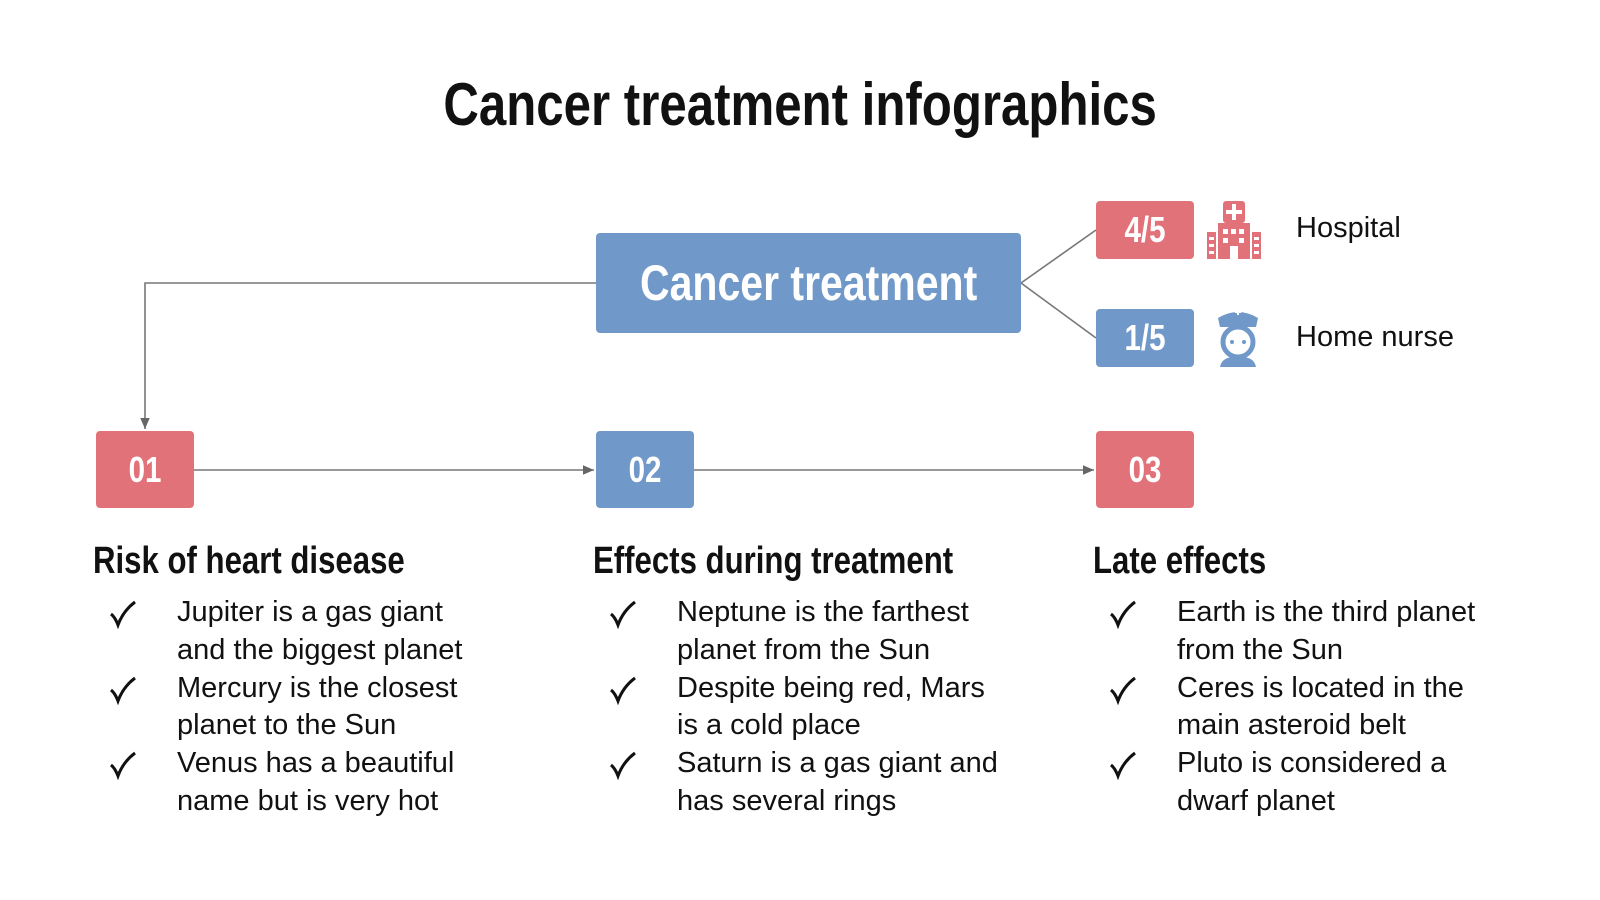  I want to click on option-box: 1/5, so click(1145, 338).